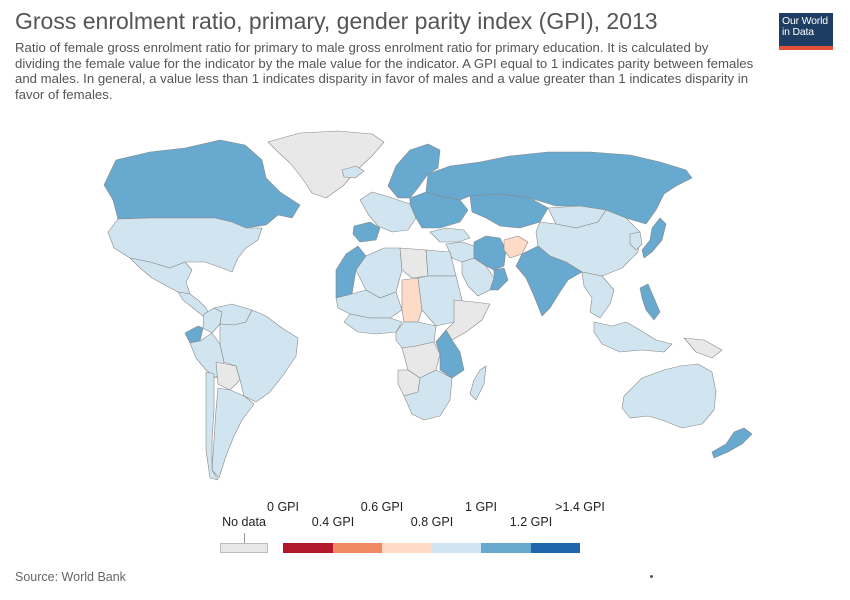 Image resolution: width=850 pixels, height=600 pixels. Describe the element at coordinates (669, 396) in the screenshot. I see `region-australia` at that location.